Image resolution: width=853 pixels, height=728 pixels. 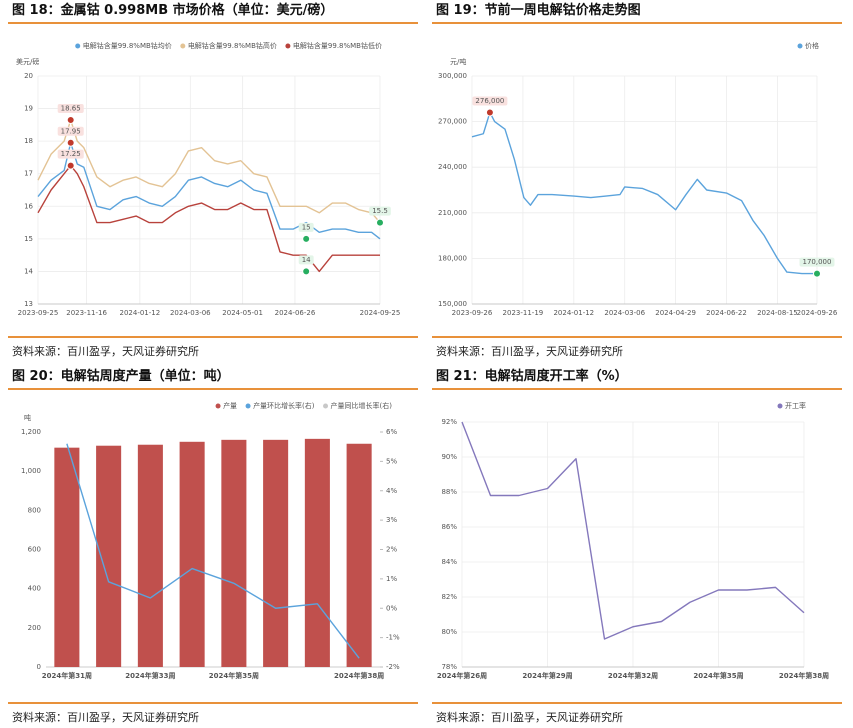 I want to click on figure-title: 图 19：节前一周电解钴价格走势图, so click(x=637, y=12).